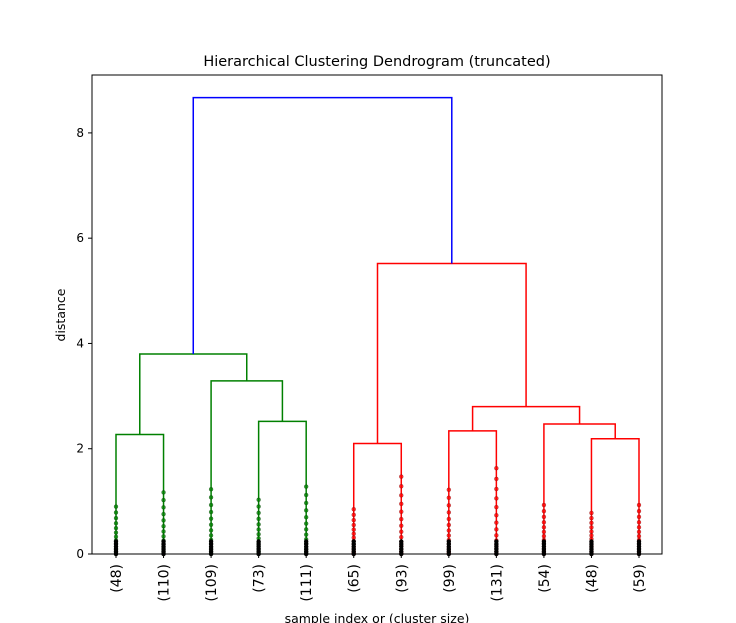  I want to click on leaf-label: (93), so click(402, 578).